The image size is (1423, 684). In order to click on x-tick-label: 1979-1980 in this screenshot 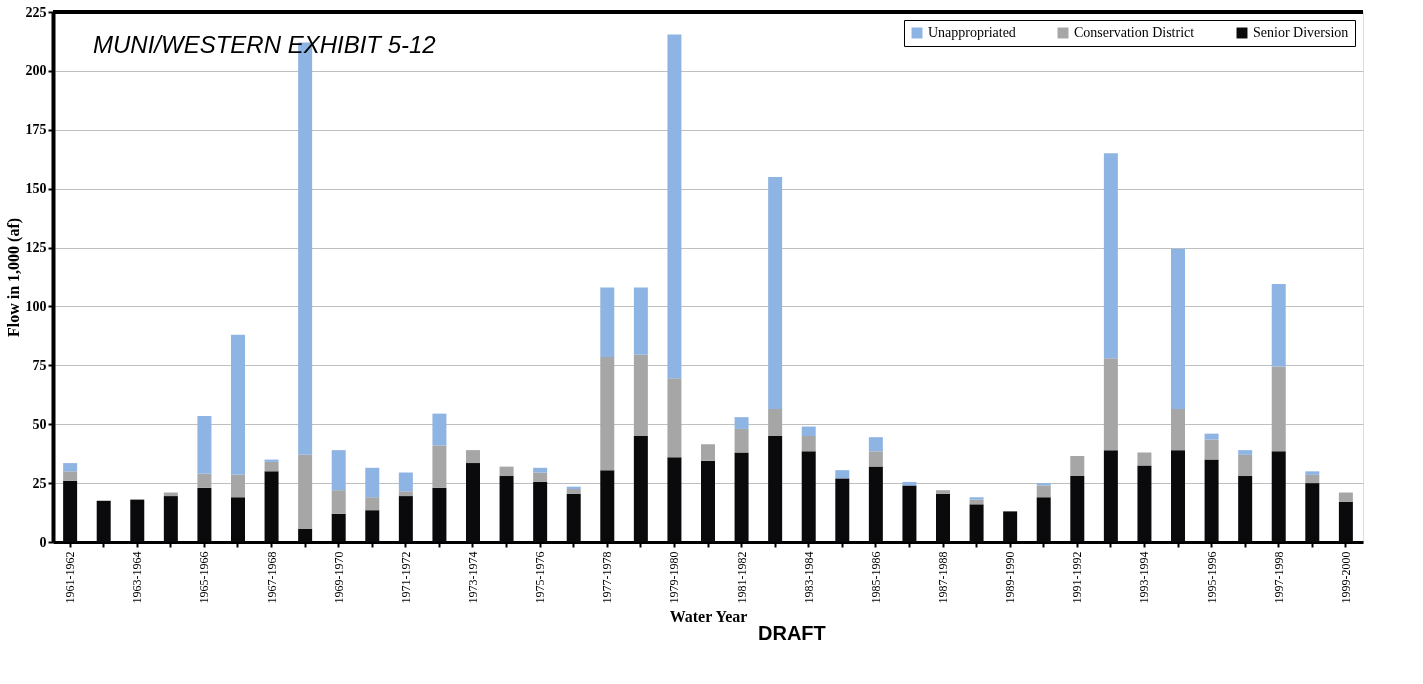, I will do `click(674, 577)`.